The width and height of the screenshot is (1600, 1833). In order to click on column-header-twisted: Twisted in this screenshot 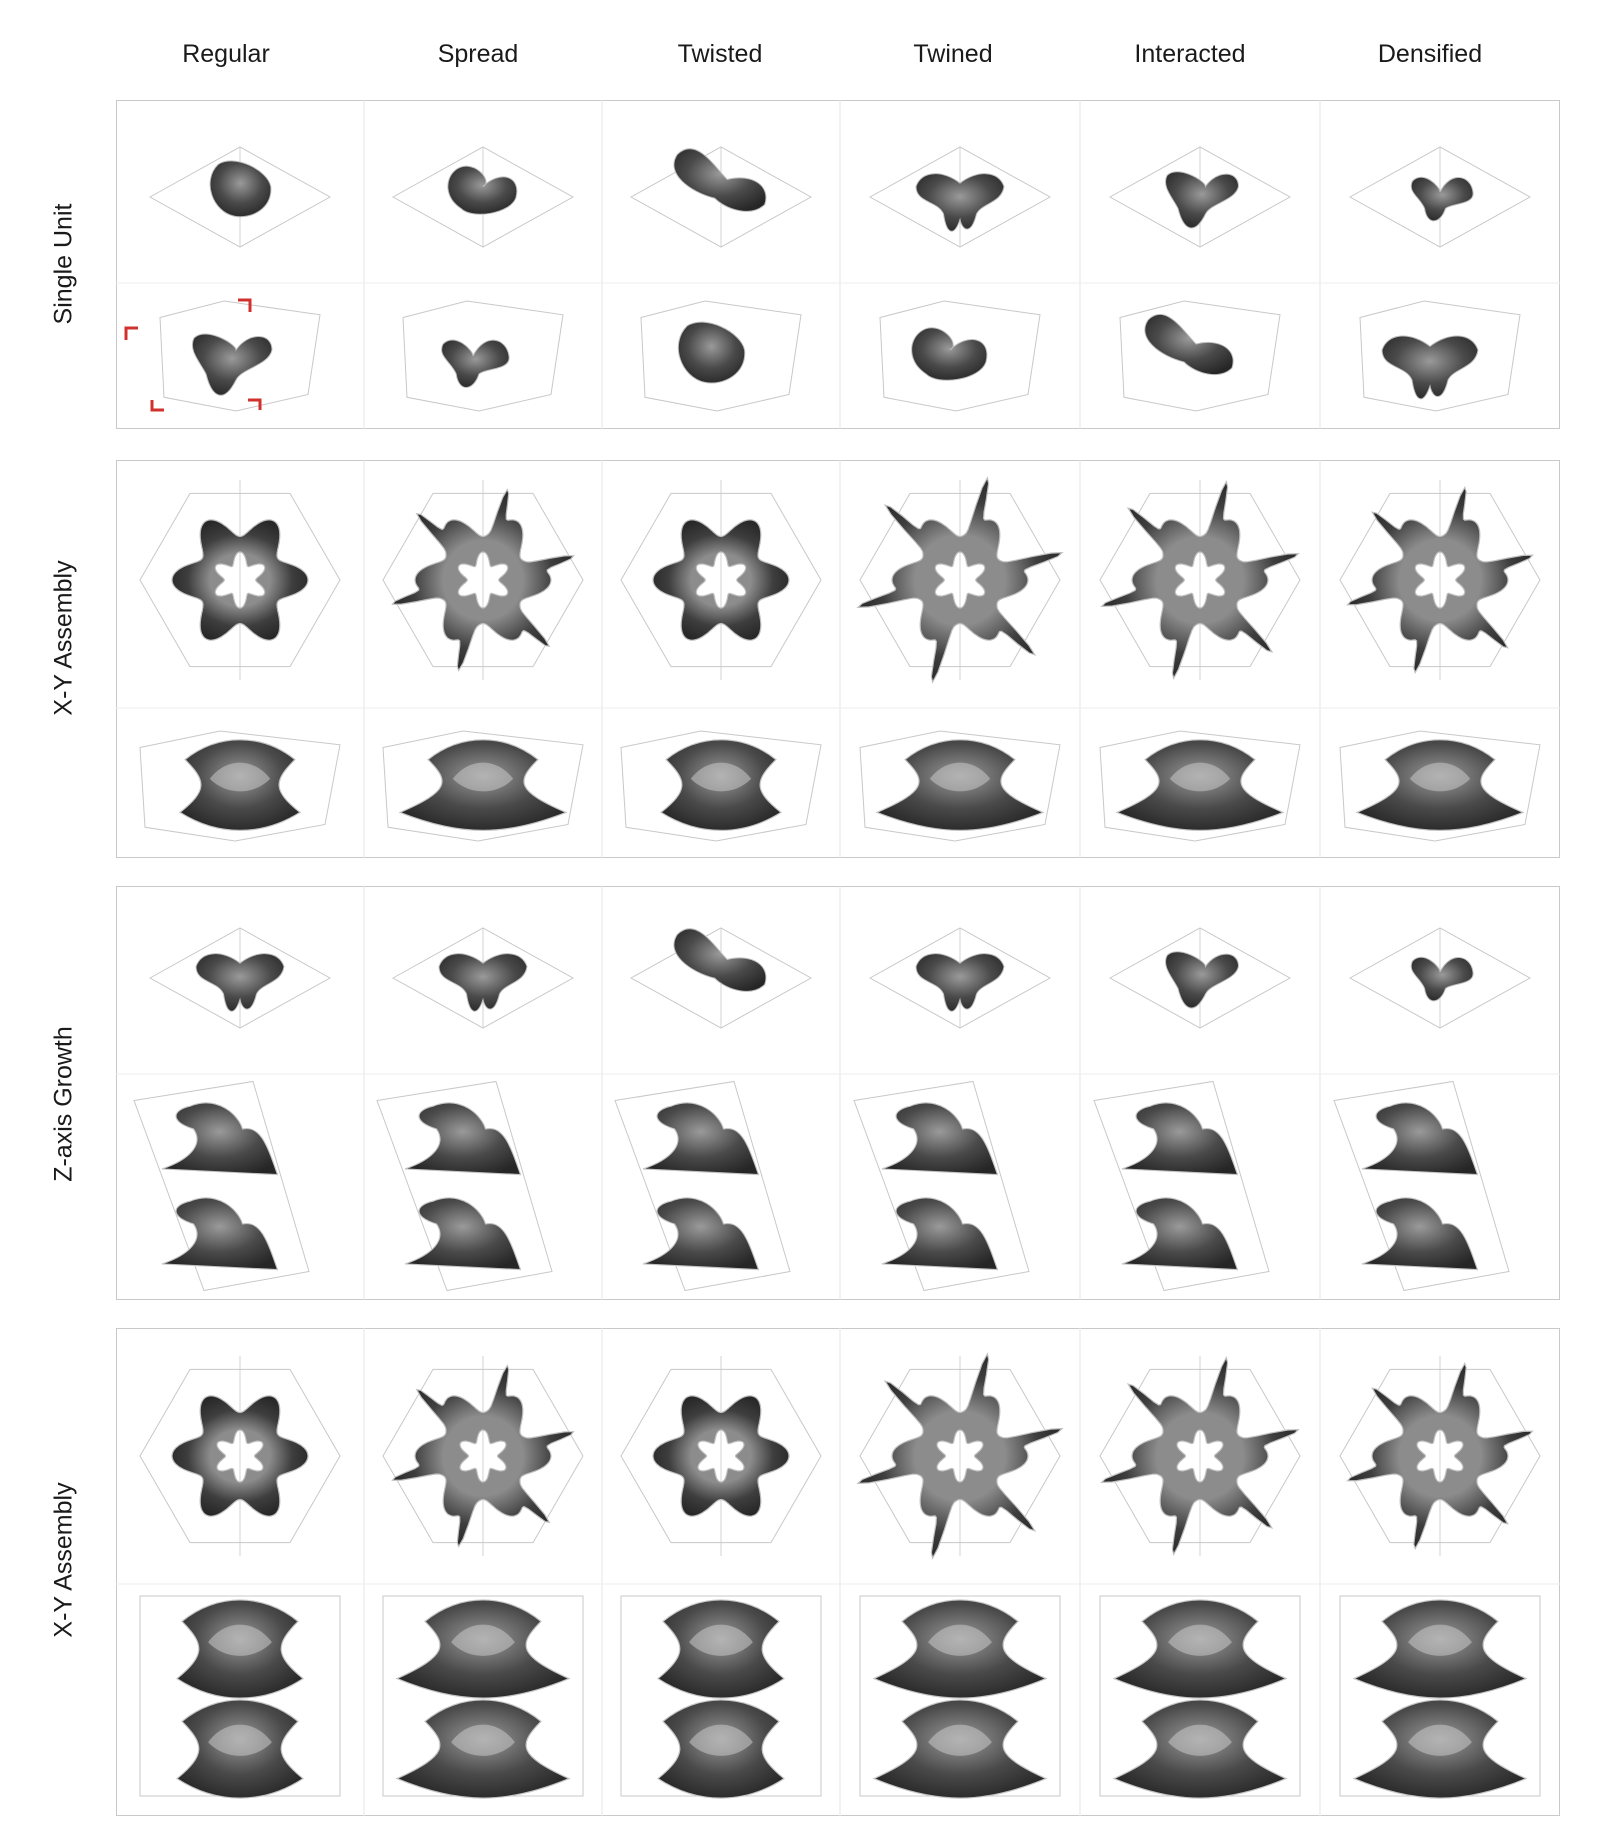, I will do `click(720, 54)`.